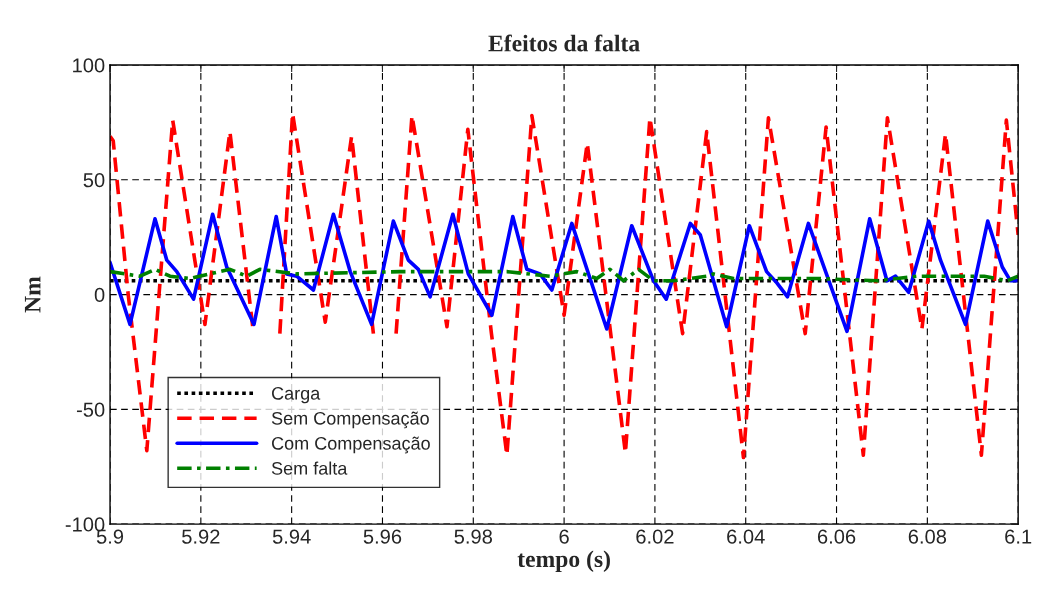 The height and width of the screenshot is (608, 1040). What do you see at coordinates (1018, 536) in the screenshot?
I see `x-tick-label: 6.1` at bounding box center [1018, 536].